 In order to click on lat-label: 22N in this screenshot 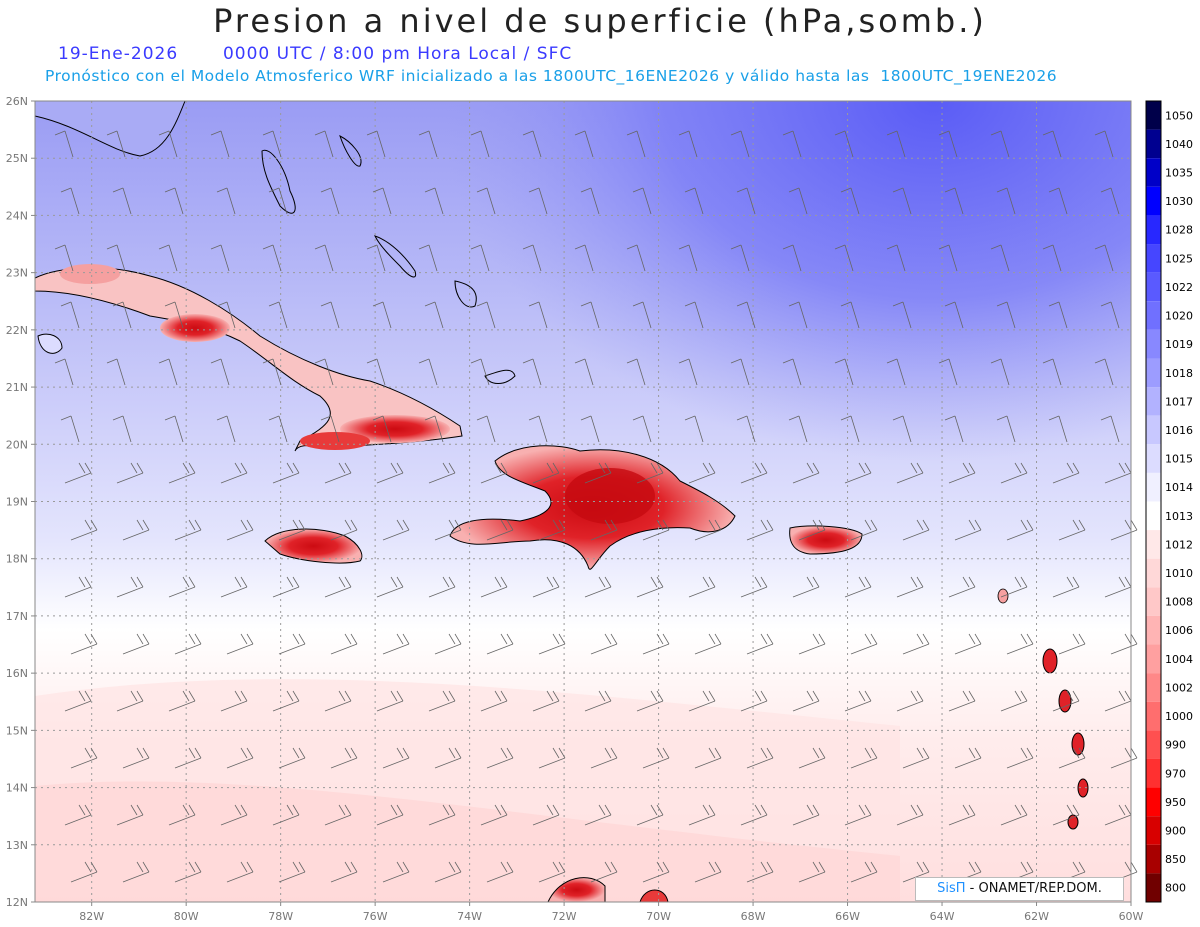, I will do `click(17, 330)`.